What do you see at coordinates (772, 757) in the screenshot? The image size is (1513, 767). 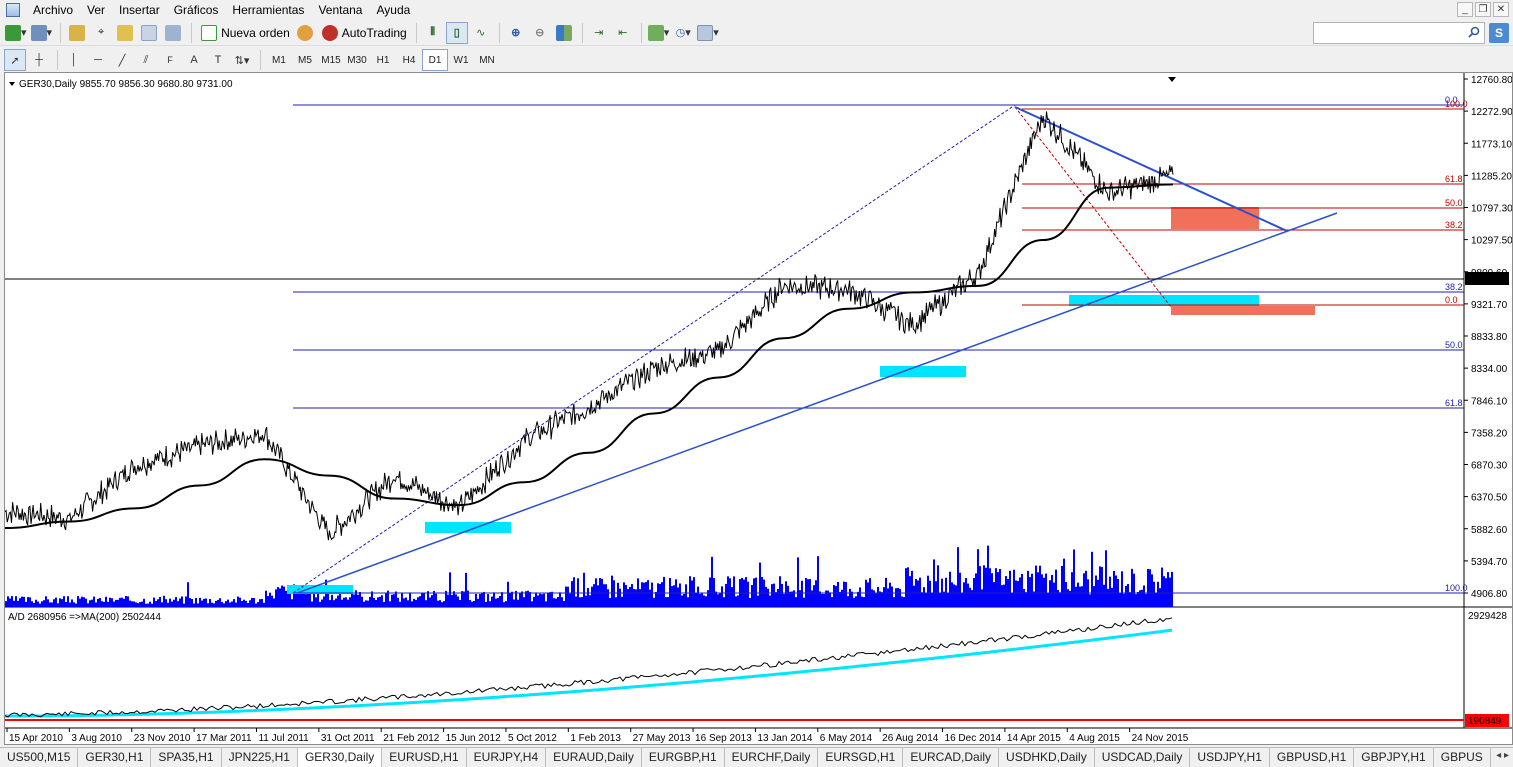 I see `chart-tab: EURCHF,Daily` at bounding box center [772, 757].